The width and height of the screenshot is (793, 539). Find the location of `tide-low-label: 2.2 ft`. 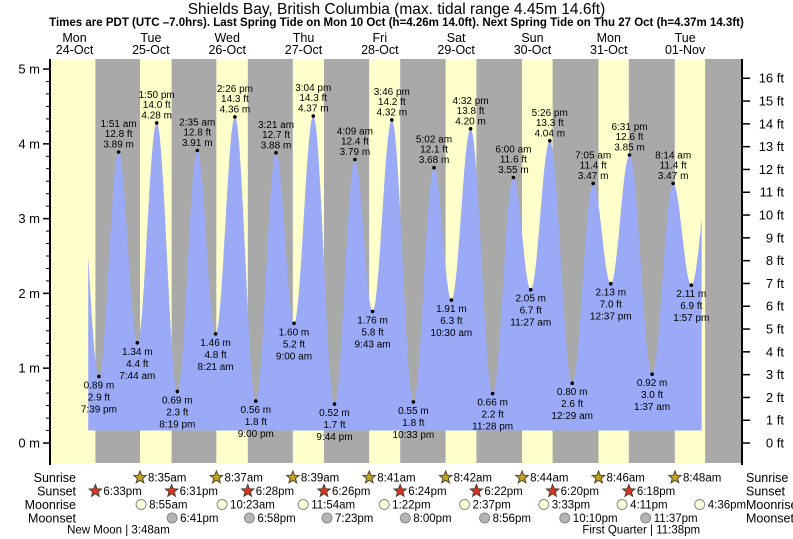

tide-low-label: 2.2 ft is located at coordinates (493, 415).